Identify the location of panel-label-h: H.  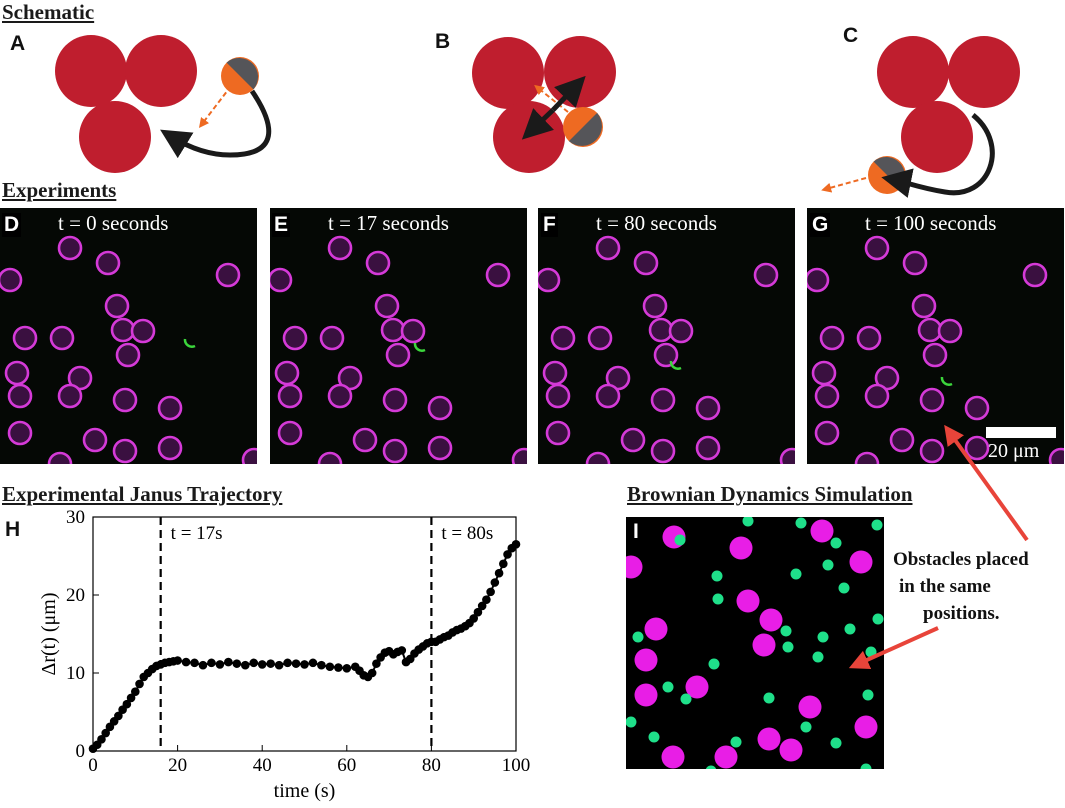
(13, 529).